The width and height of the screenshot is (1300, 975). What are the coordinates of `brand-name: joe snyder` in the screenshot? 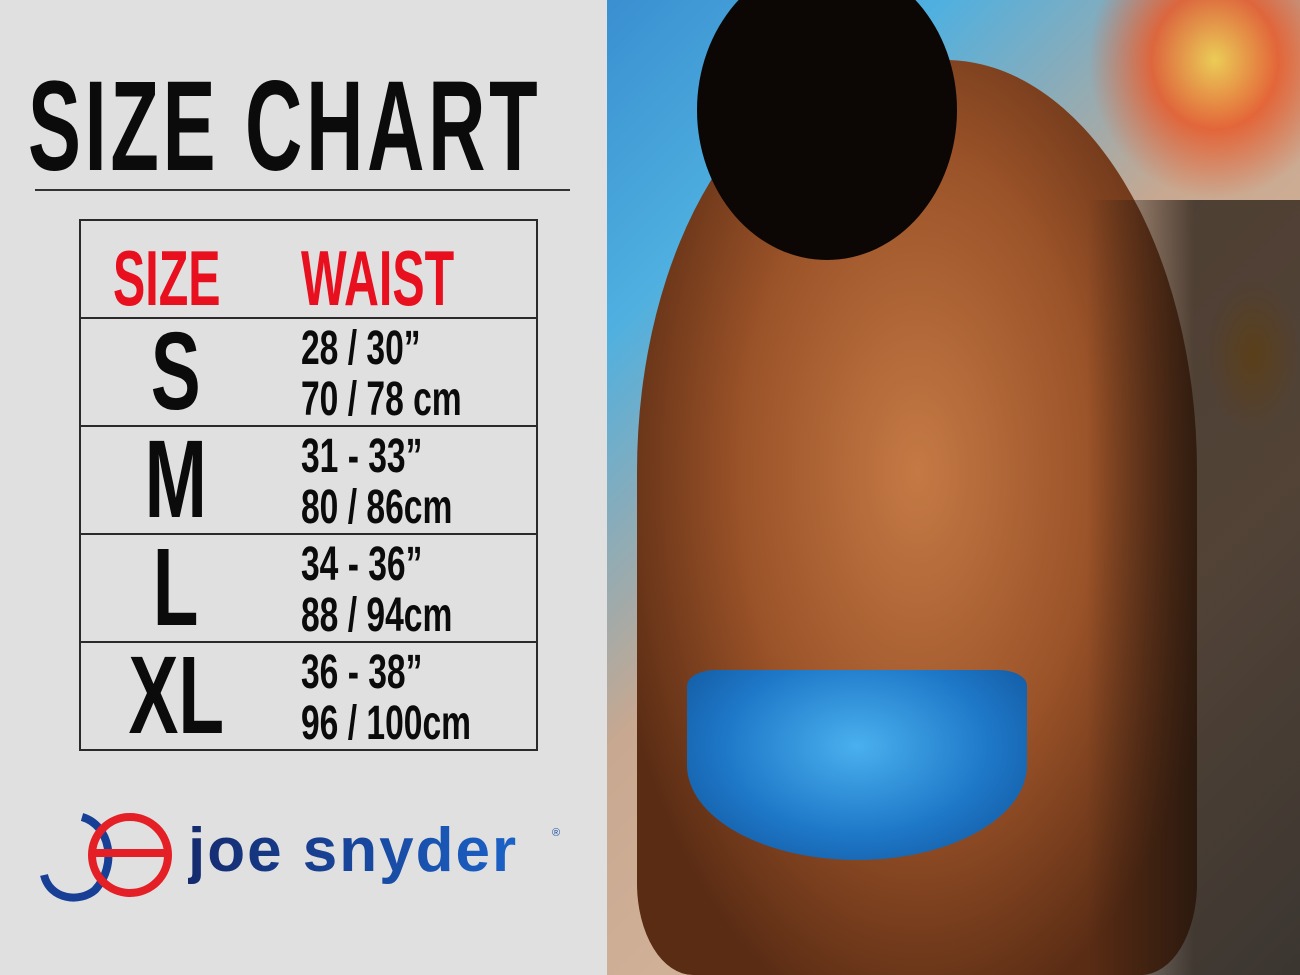 It's located at (353, 850).